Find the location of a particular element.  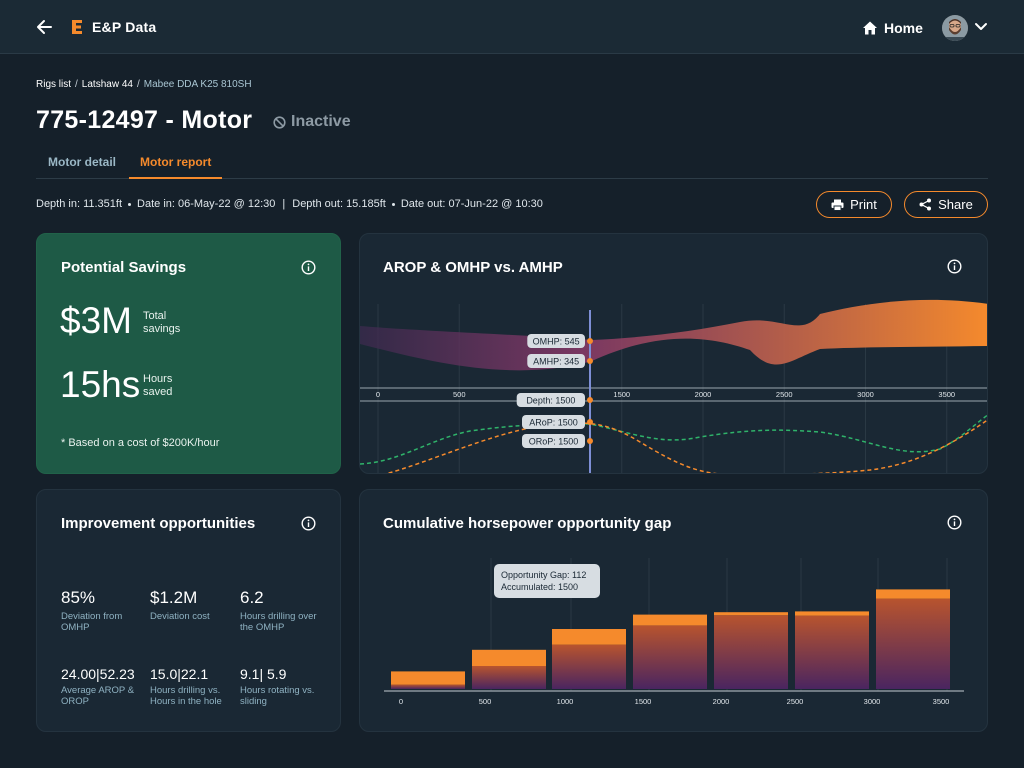

hours-saved-value: 15hs is located at coordinates (100, 384).